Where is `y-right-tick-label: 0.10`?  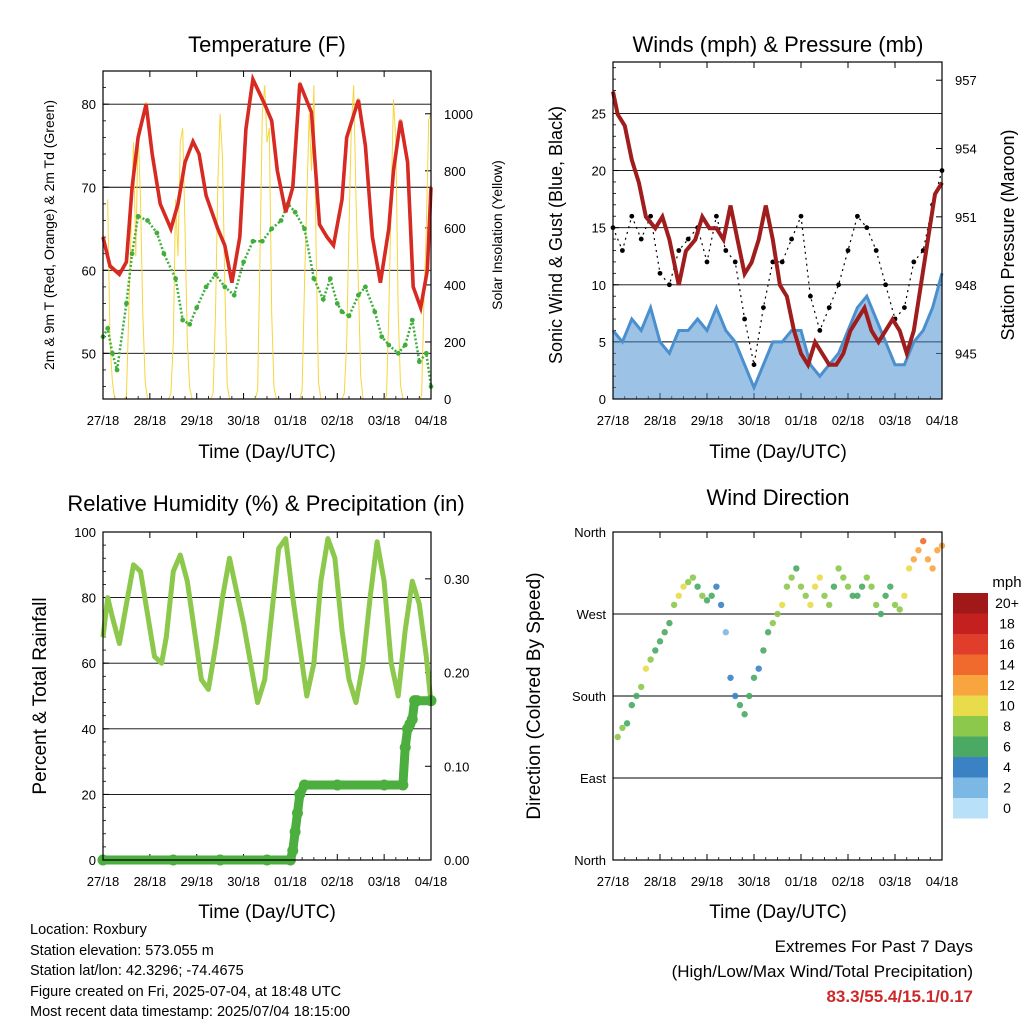 y-right-tick-label: 0.10 is located at coordinates (456, 766).